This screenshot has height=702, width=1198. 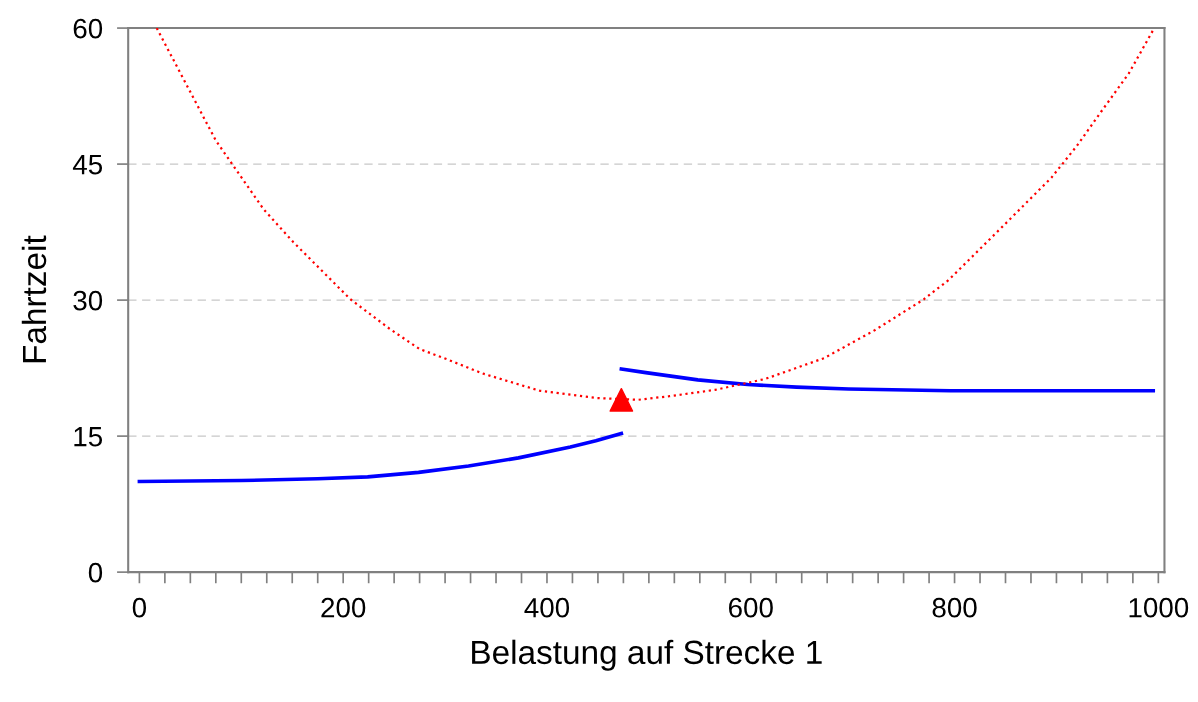 What do you see at coordinates (343, 607) in the screenshot?
I see `x-tick-label: 200` at bounding box center [343, 607].